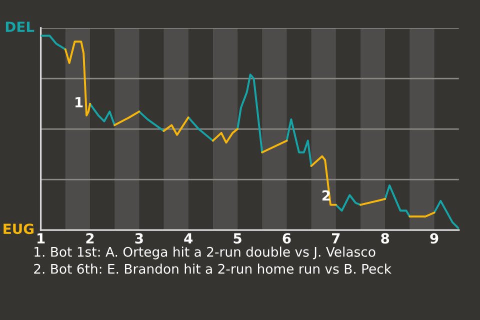  I want to click on x-tick-label: 5, so click(238, 238).